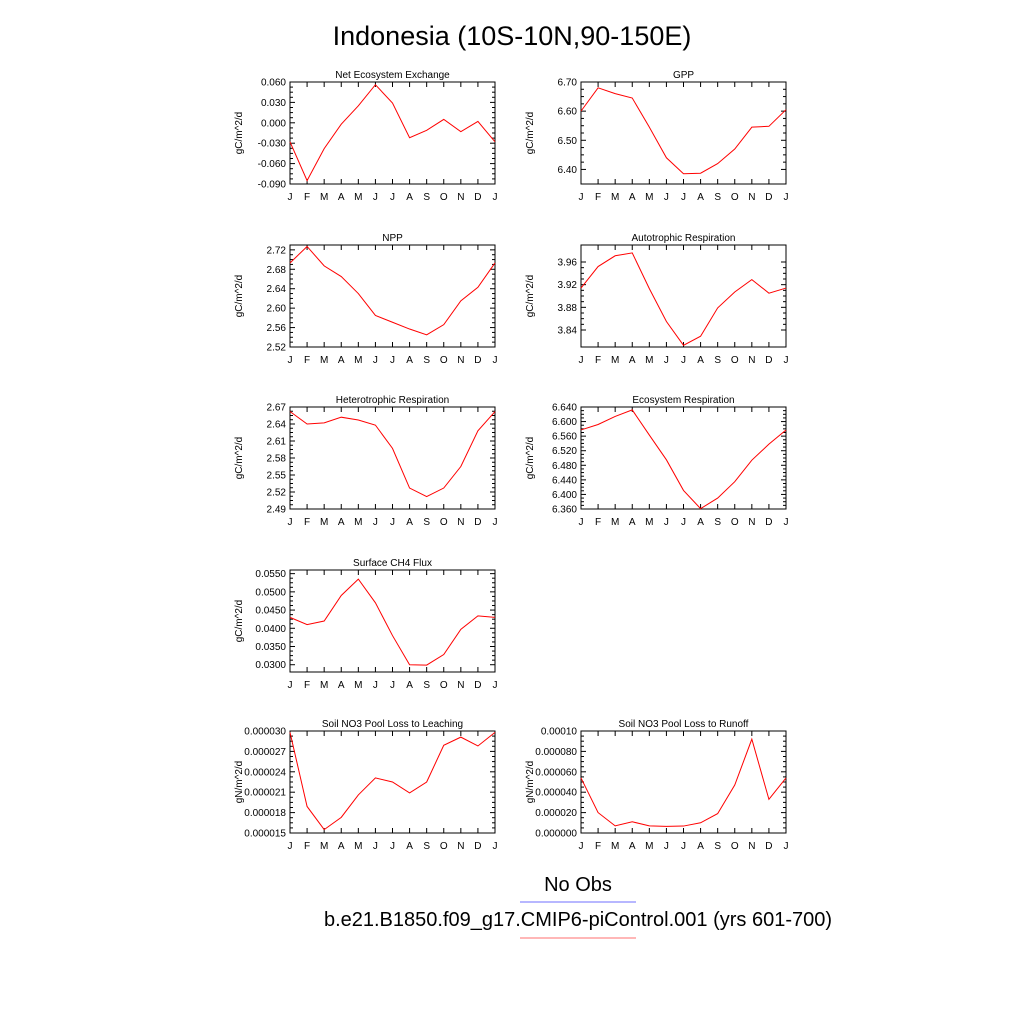 This screenshot has width=1024, height=1024. Describe the element at coordinates (568, 285) in the screenshot. I see `ytick-label: 3.92` at that location.